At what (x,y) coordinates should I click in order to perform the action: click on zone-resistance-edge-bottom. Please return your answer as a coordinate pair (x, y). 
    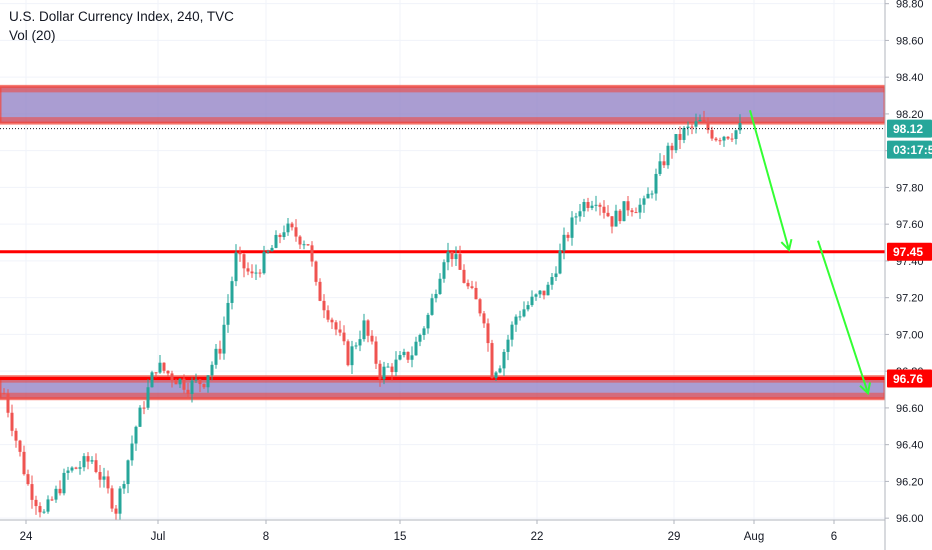
    Looking at the image, I should click on (442, 120).